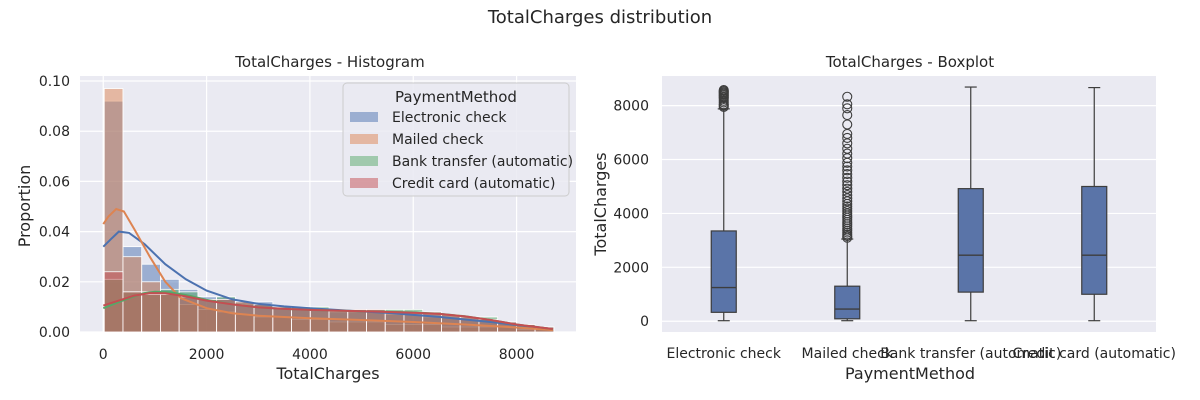 The height and width of the screenshot is (400, 1200). I want to click on boxplot-box-electronic-check, so click(723, 271).